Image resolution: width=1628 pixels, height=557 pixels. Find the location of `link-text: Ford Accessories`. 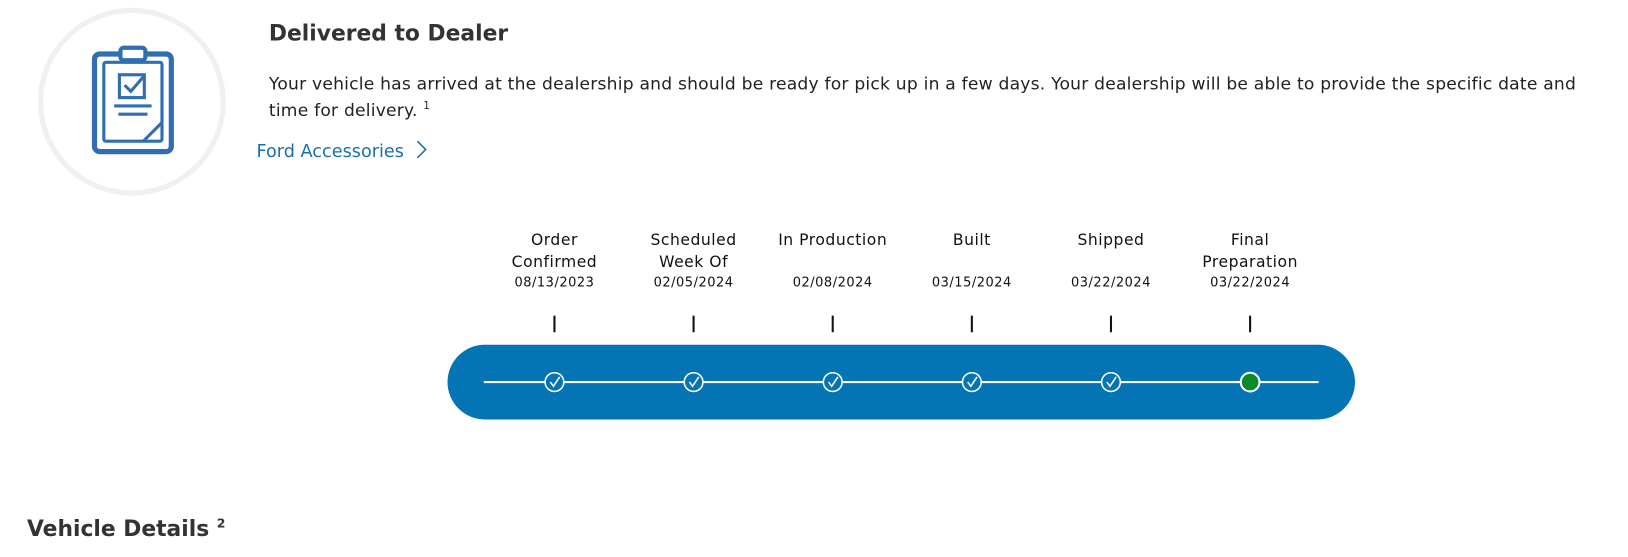

link-text: Ford Accessories is located at coordinates (330, 151).